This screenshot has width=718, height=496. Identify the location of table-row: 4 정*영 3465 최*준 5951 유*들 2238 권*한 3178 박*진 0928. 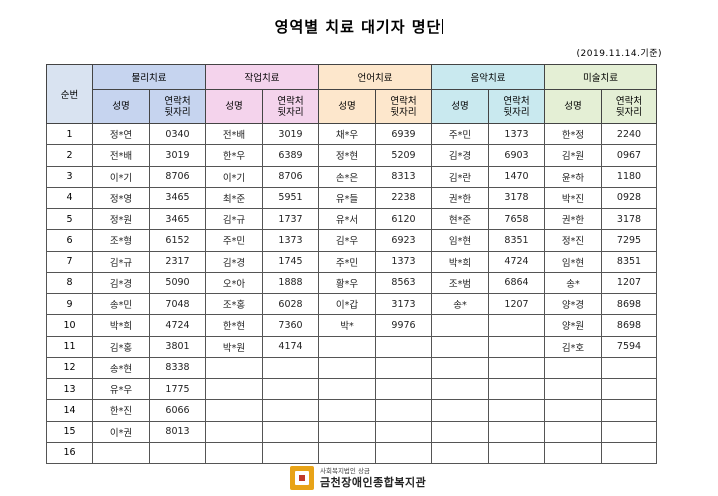
(351, 198).